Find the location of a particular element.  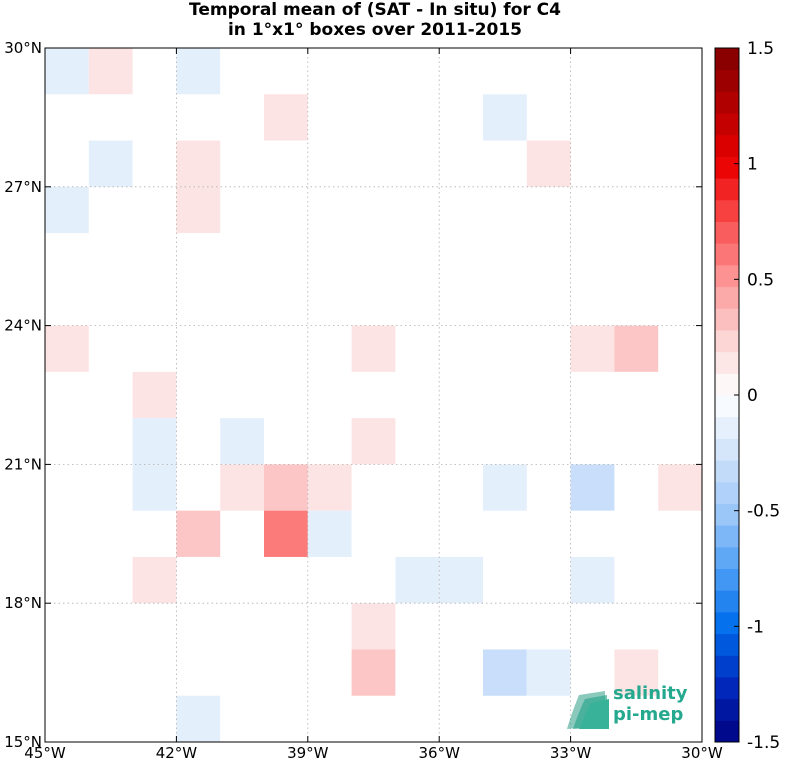

wave-logo-icon is located at coordinates (588, 710).